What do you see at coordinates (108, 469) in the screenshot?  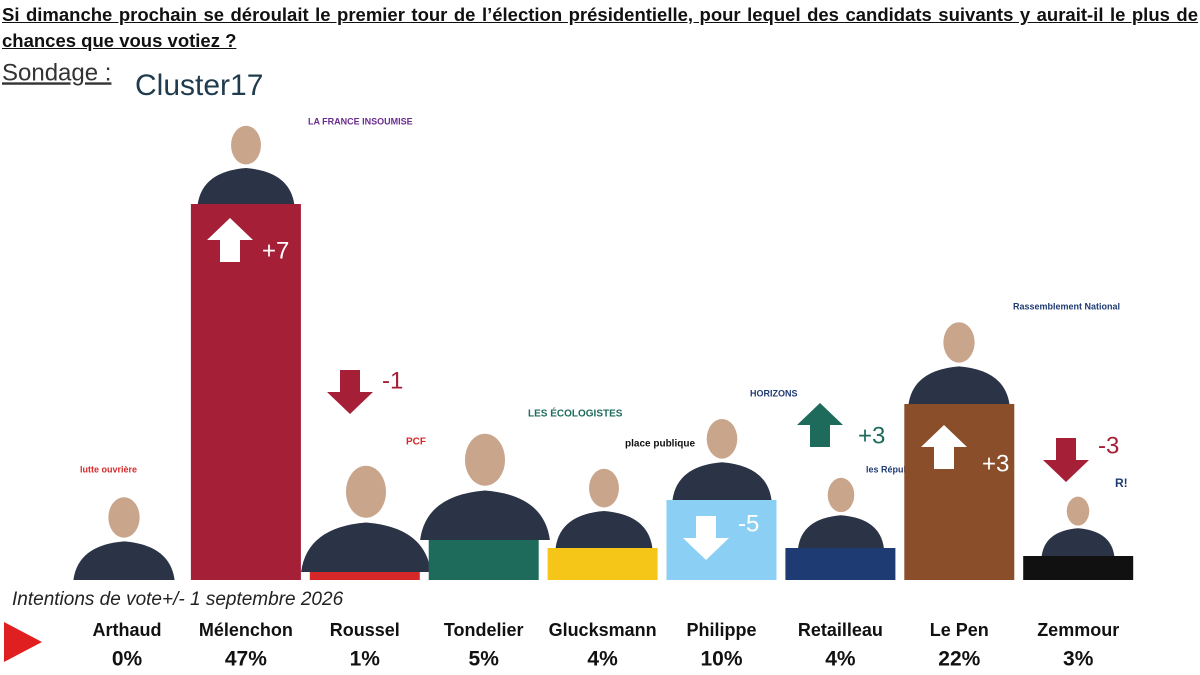 I see `party-logo: lutte ouvrière` at bounding box center [108, 469].